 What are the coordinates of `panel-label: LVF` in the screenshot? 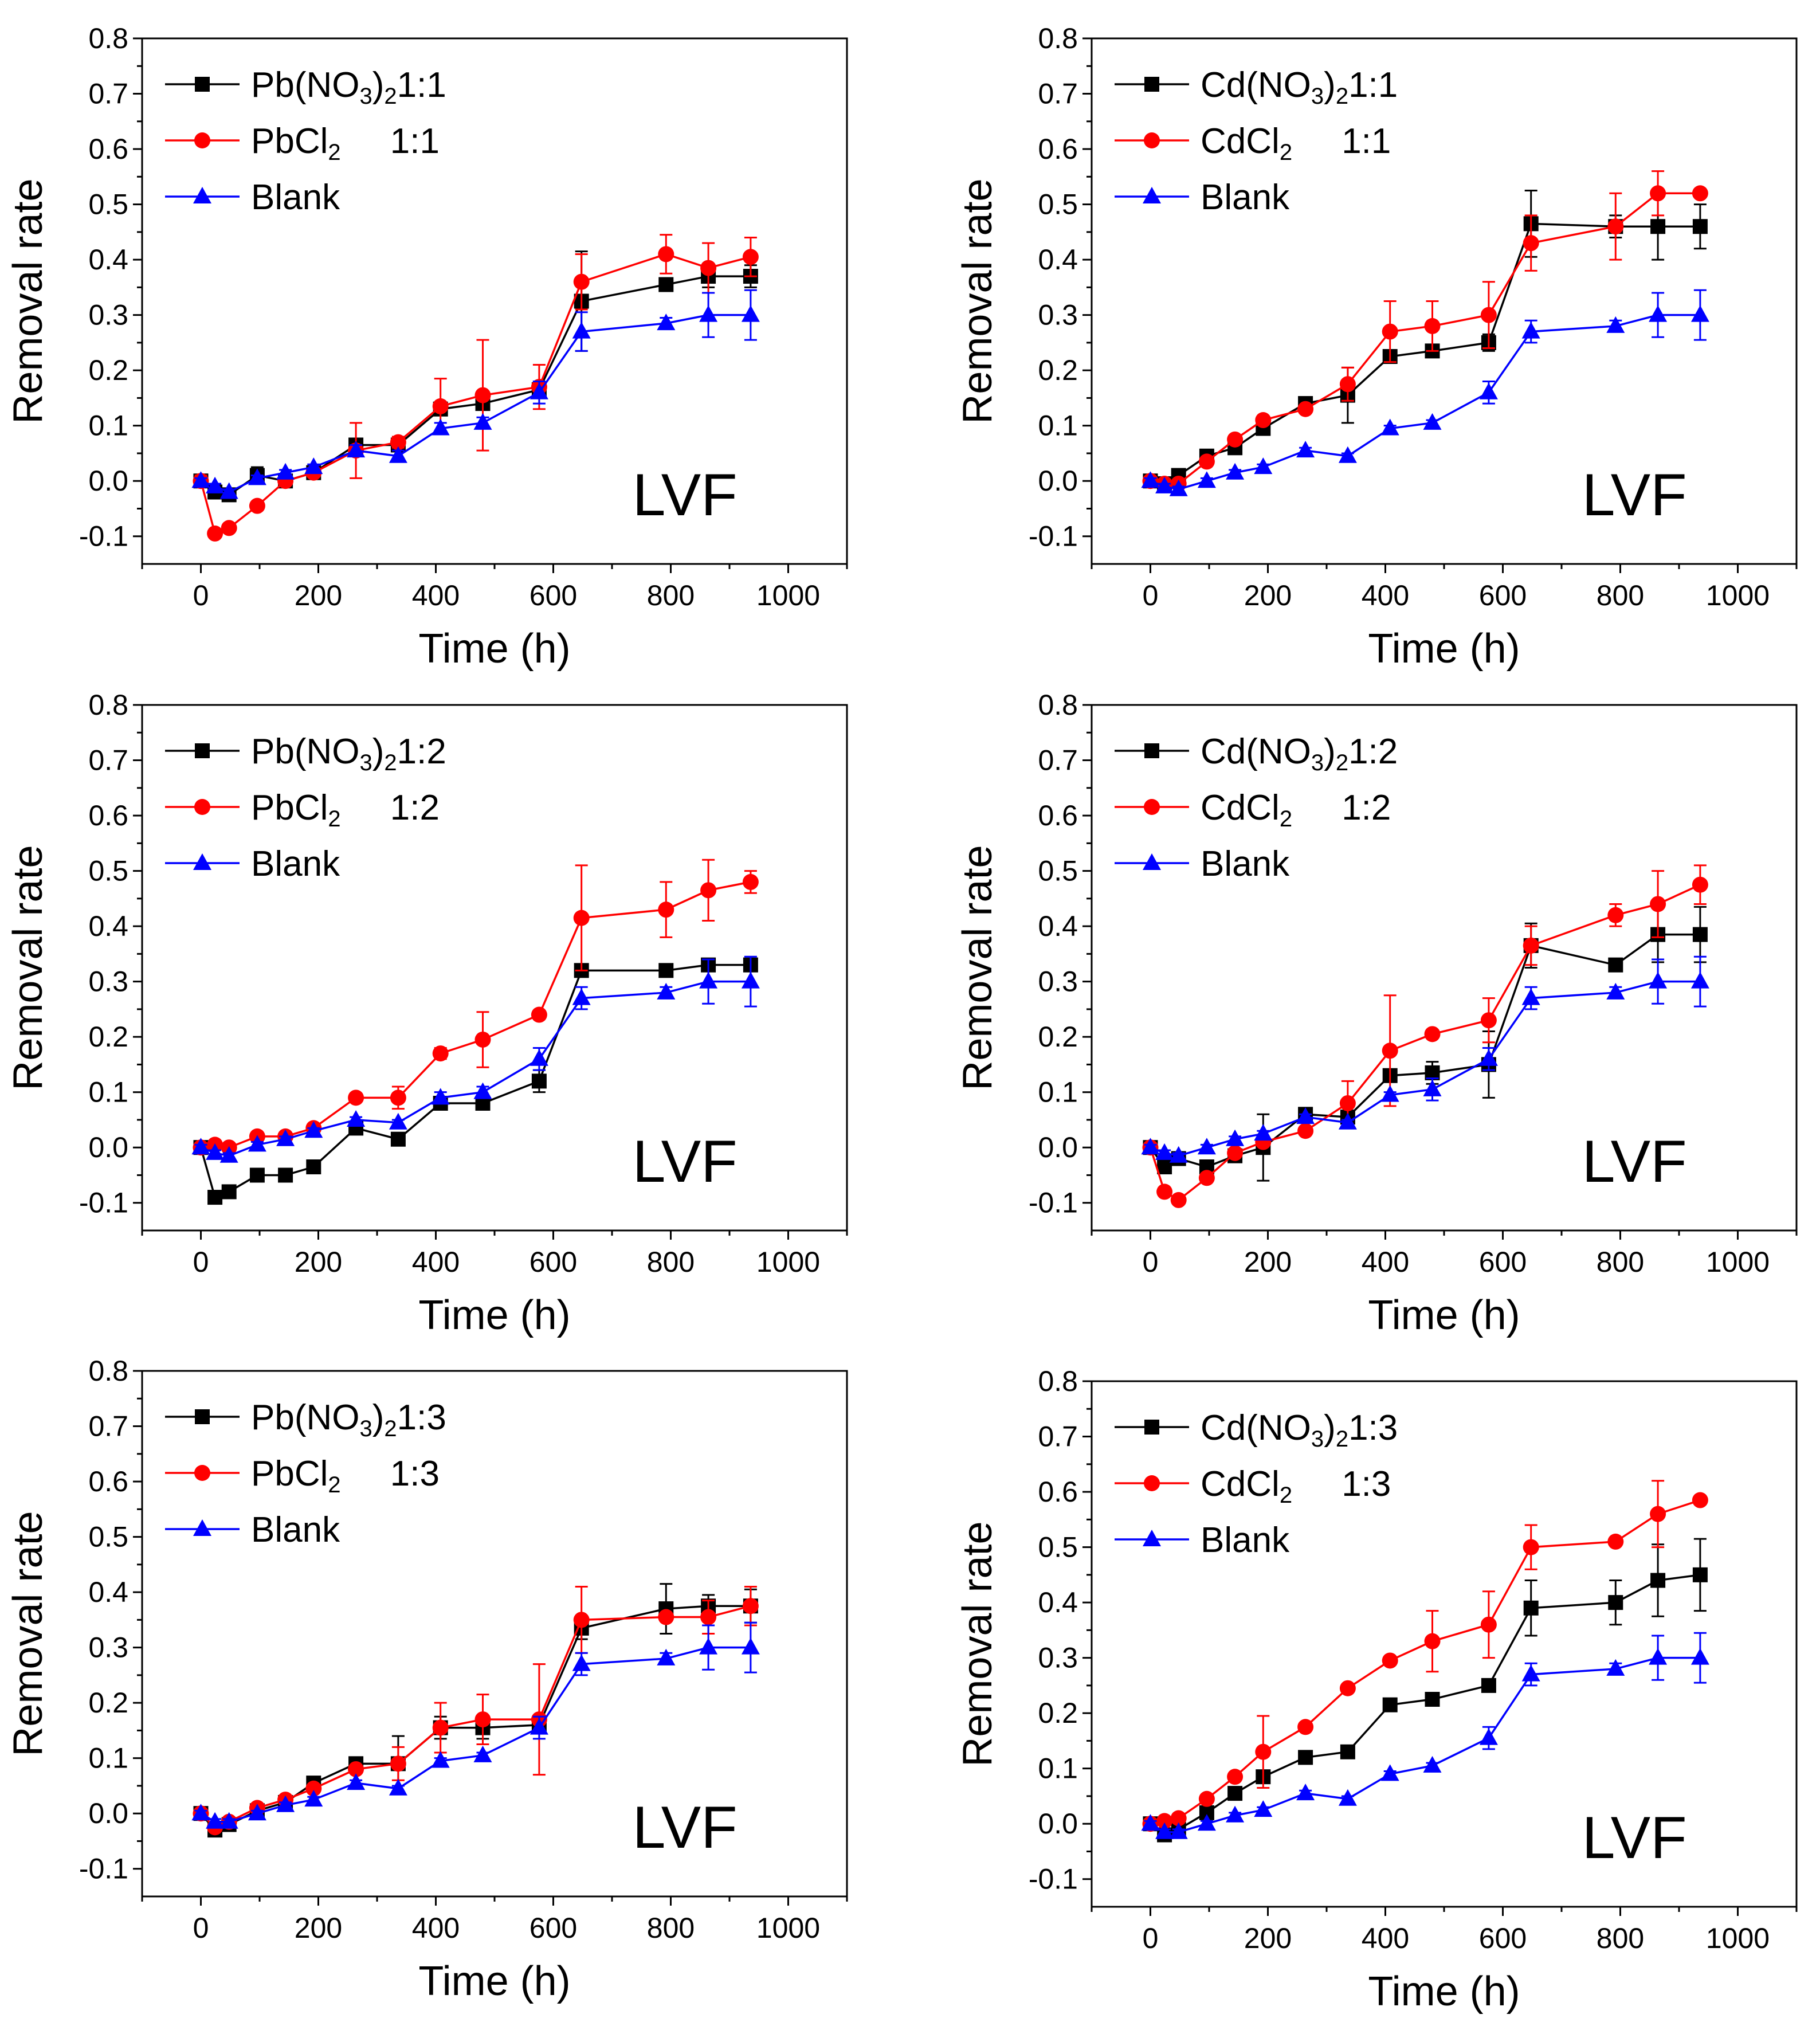 It's located at (685, 1161).